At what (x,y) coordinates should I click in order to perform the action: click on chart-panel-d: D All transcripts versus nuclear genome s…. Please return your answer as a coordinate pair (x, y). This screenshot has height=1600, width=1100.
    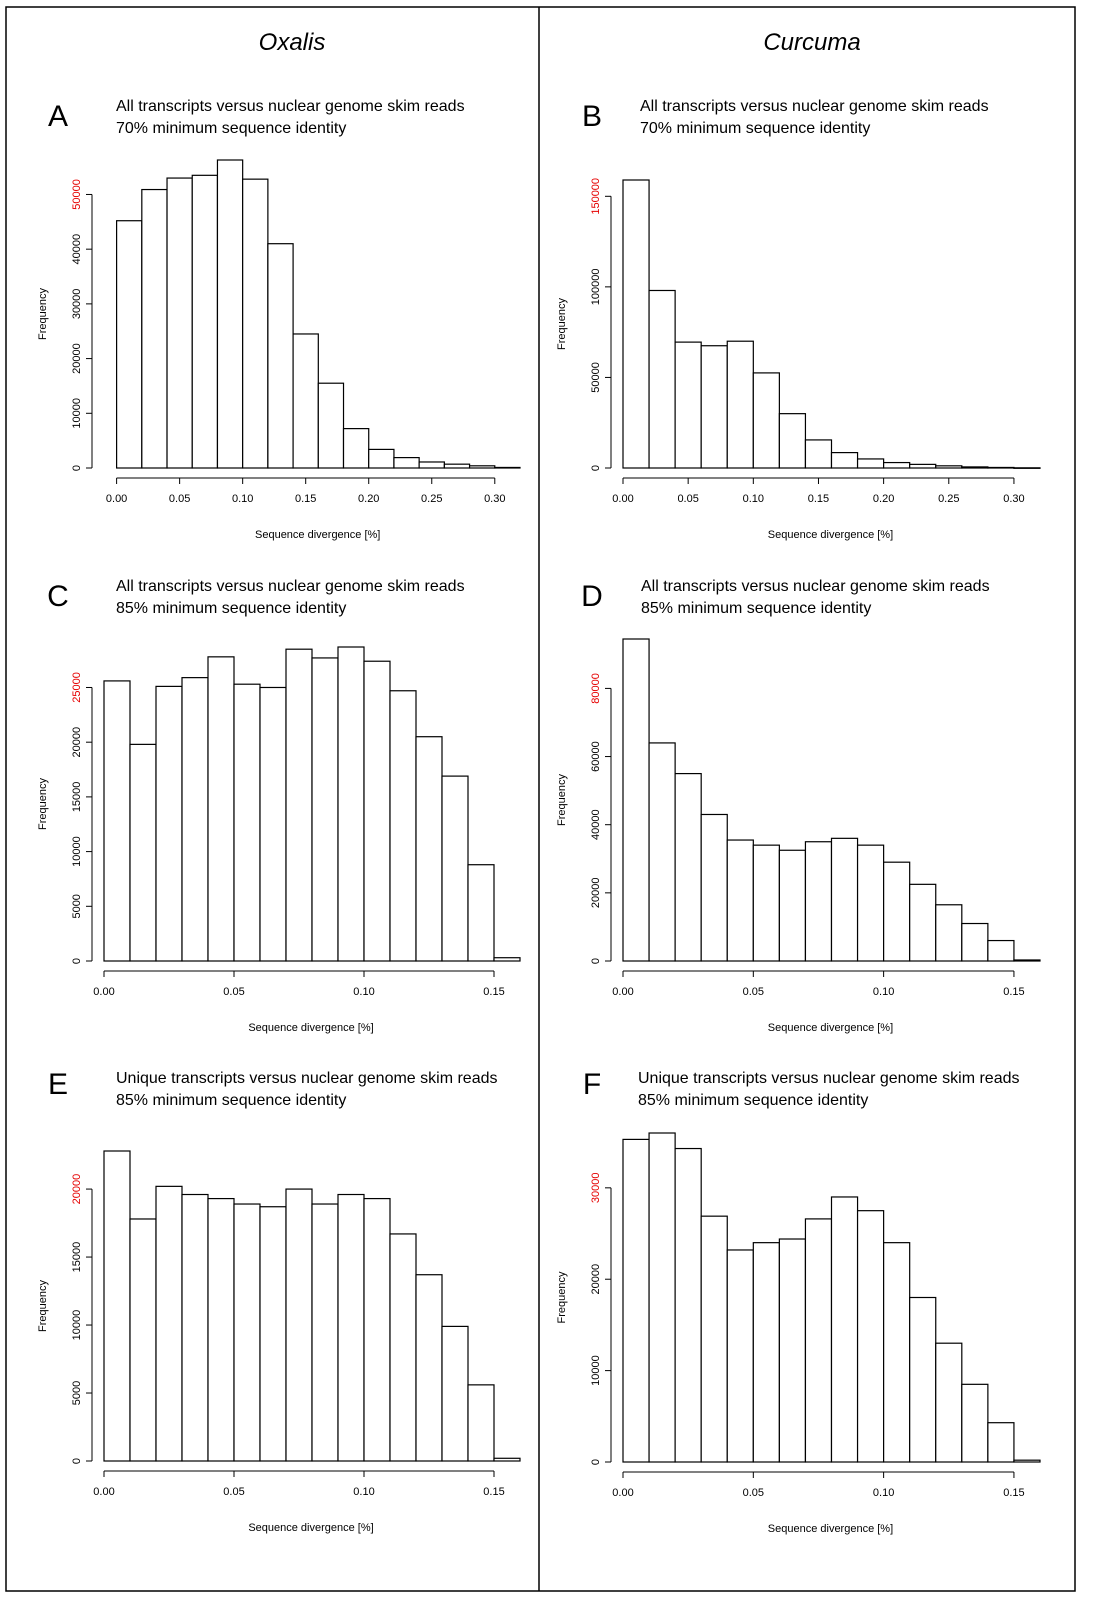
    Looking at the image, I should click on (798, 806).